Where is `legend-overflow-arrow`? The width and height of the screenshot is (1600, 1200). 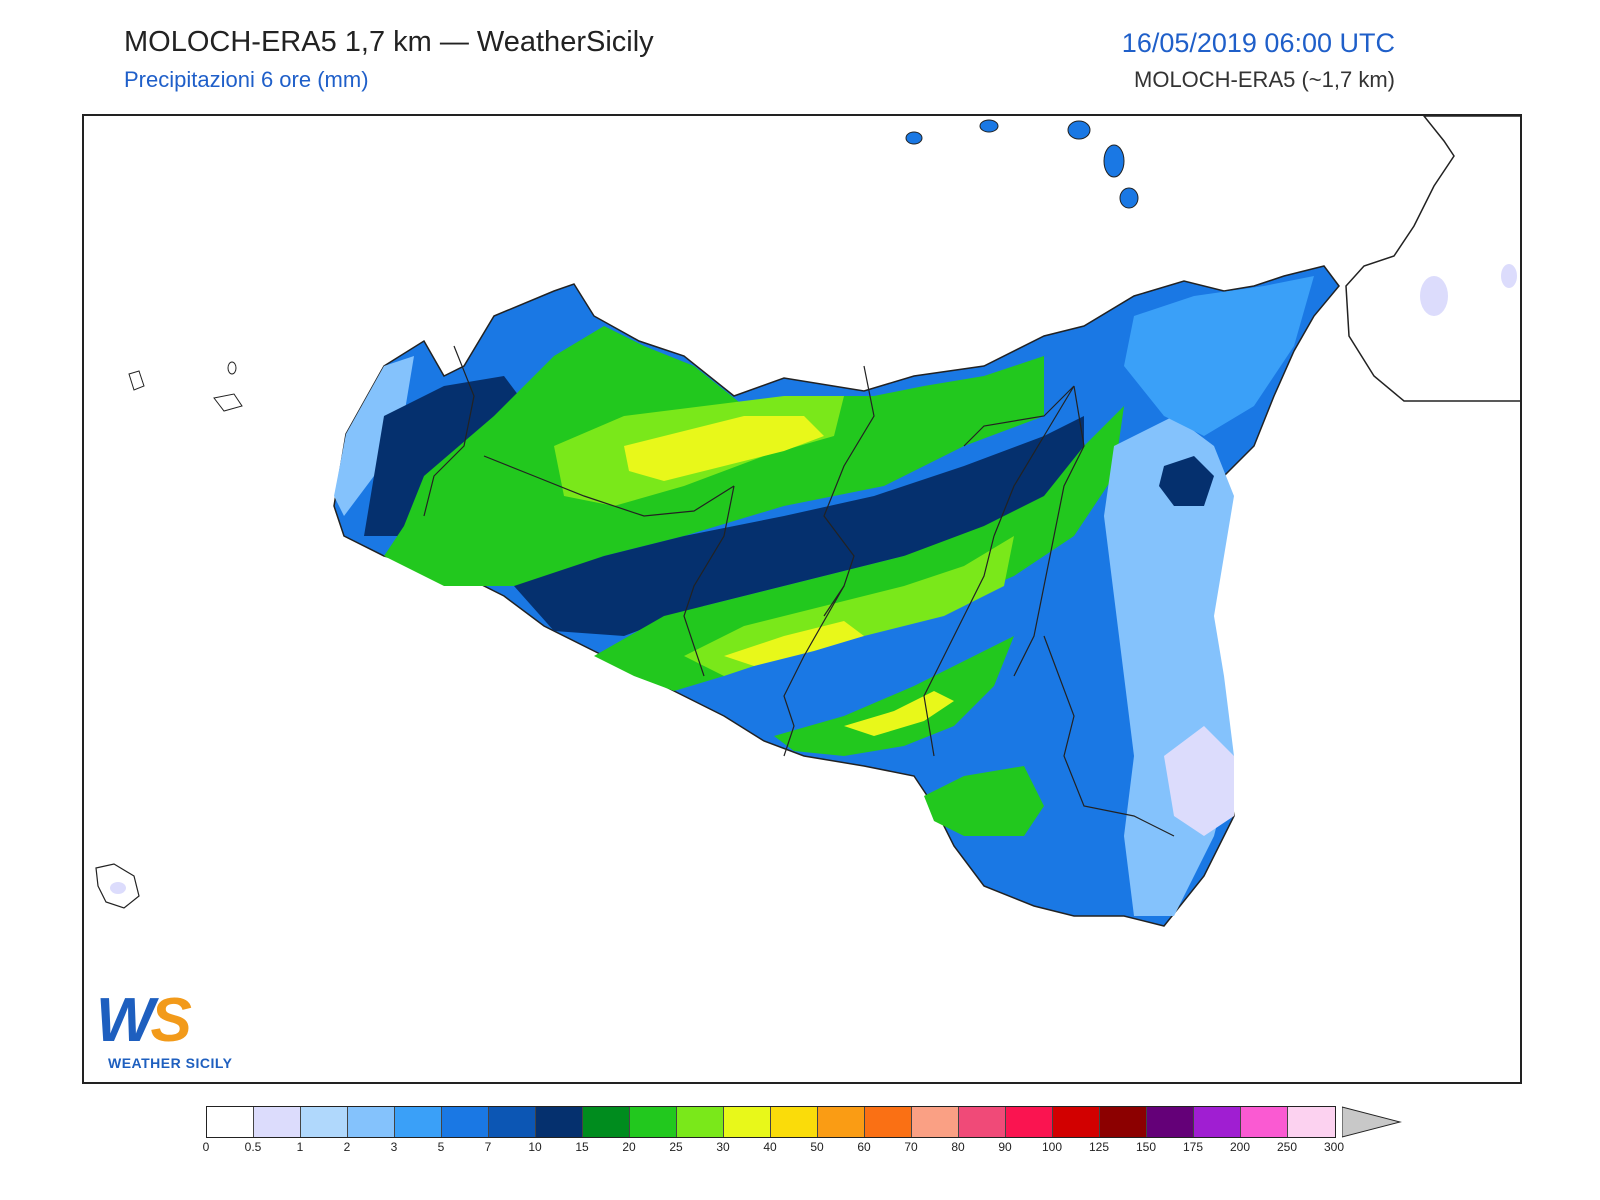 legend-overflow-arrow is located at coordinates (1372, 1122).